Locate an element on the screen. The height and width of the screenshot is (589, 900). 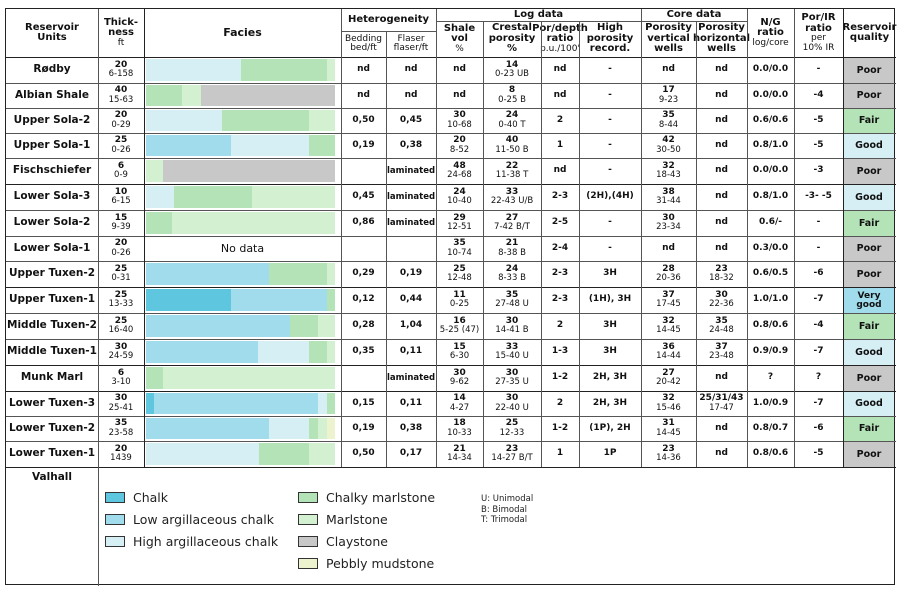
thickness-value: 40 is located at coordinates (121, 90).